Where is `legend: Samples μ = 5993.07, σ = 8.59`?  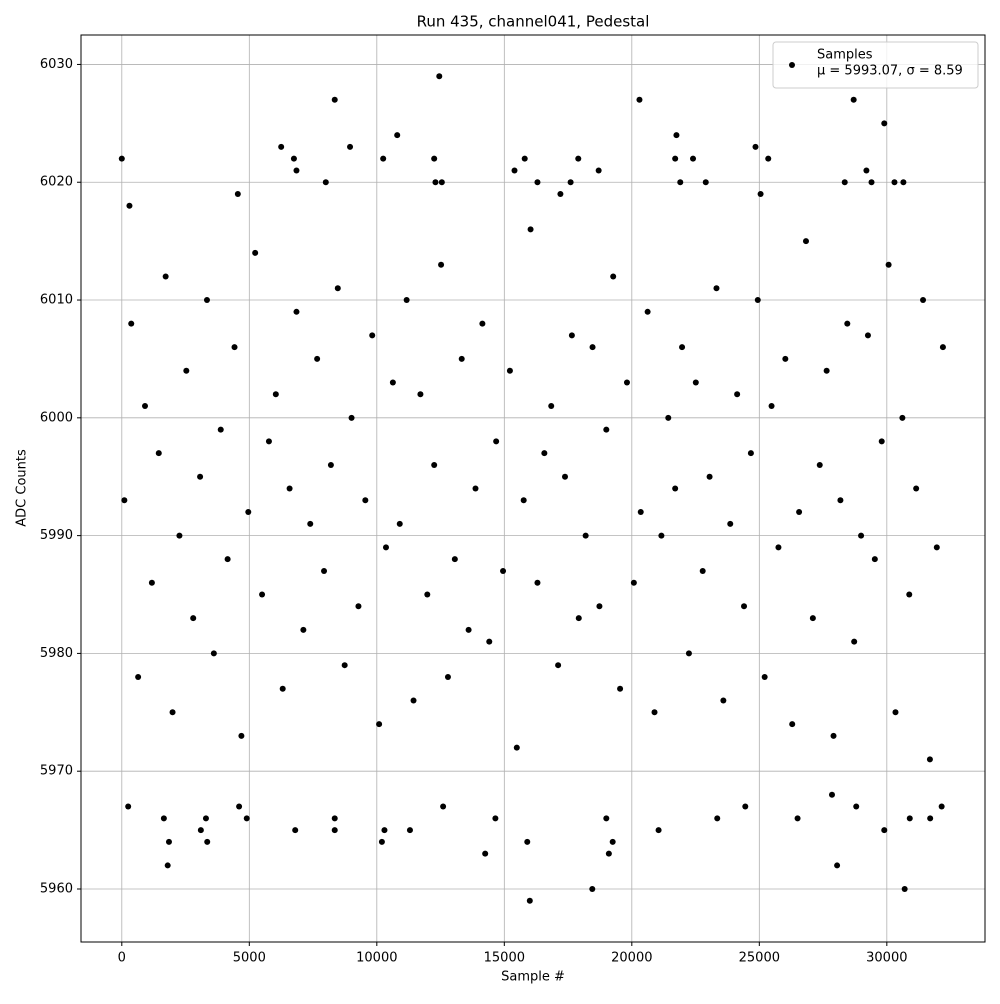
legend: Samples μ = 5993.07, σ = 8.59 is located at coordinates (875, 65).